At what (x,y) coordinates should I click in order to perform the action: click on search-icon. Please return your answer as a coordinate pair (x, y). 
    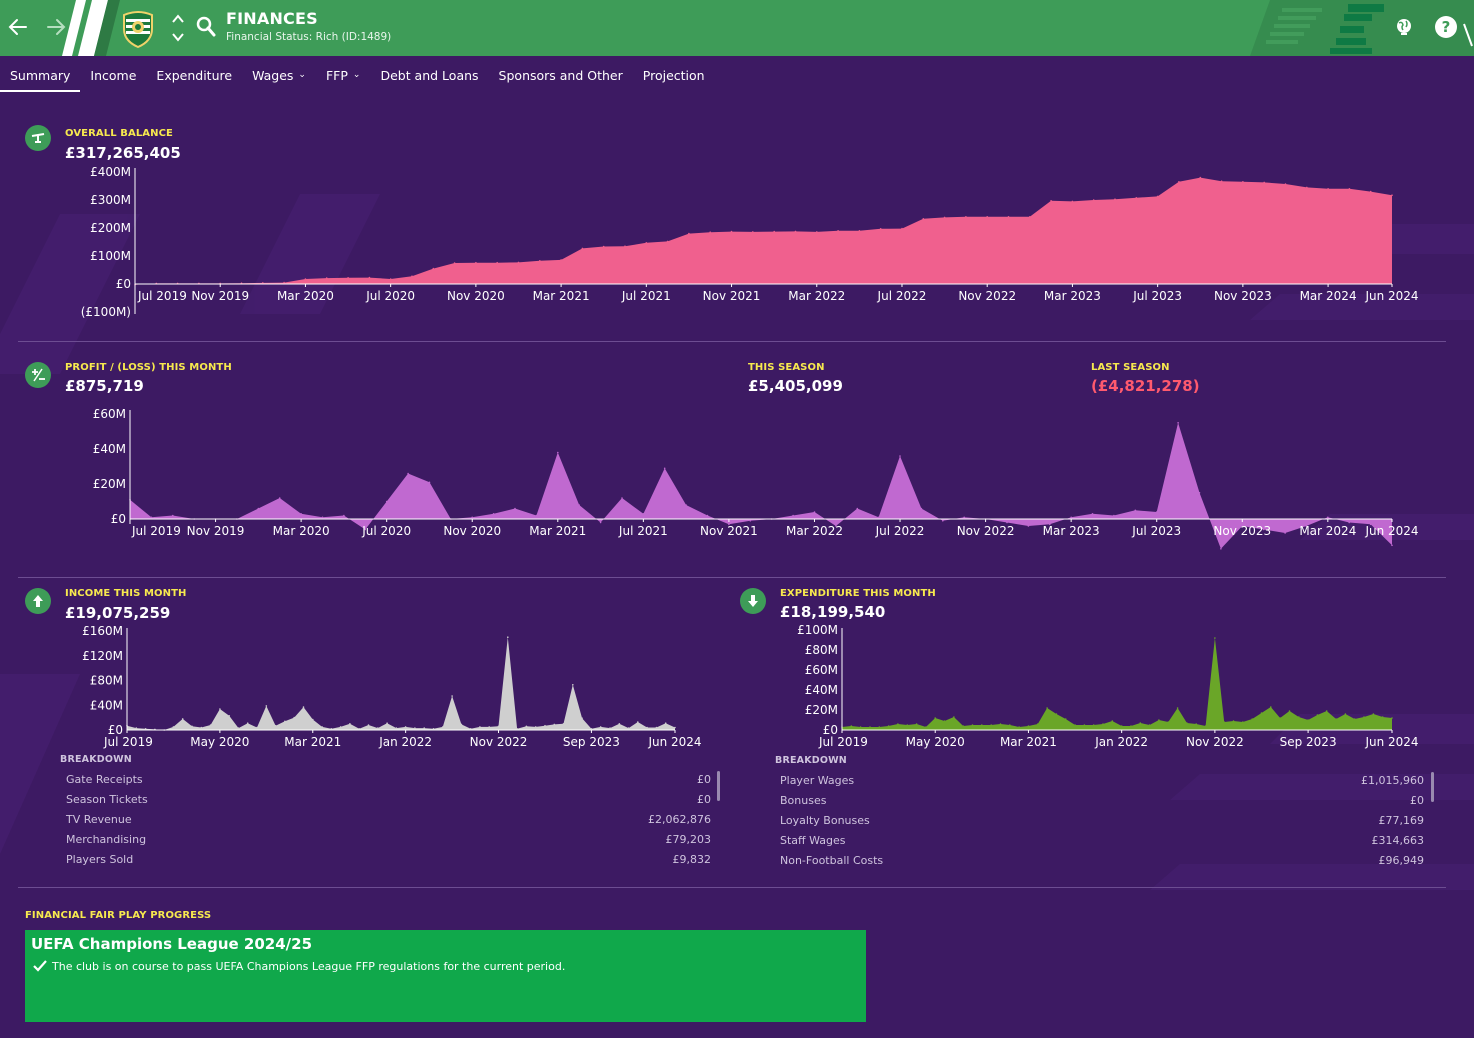
    Looking at the image, I should click on (206, 27).